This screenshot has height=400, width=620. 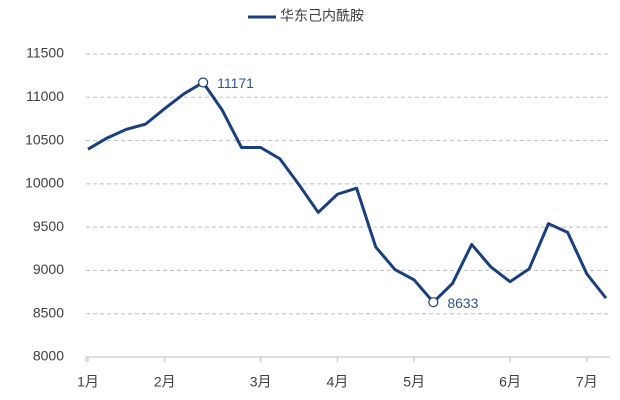 I want to click on x-tick-label: 2月, so click(x=165, y=382).